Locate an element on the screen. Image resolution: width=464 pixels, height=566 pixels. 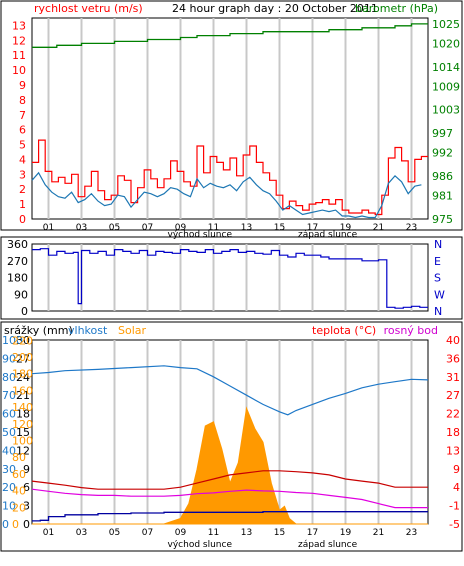
temperature-y-tick--5: -5 is located at coordinates (454, 524).